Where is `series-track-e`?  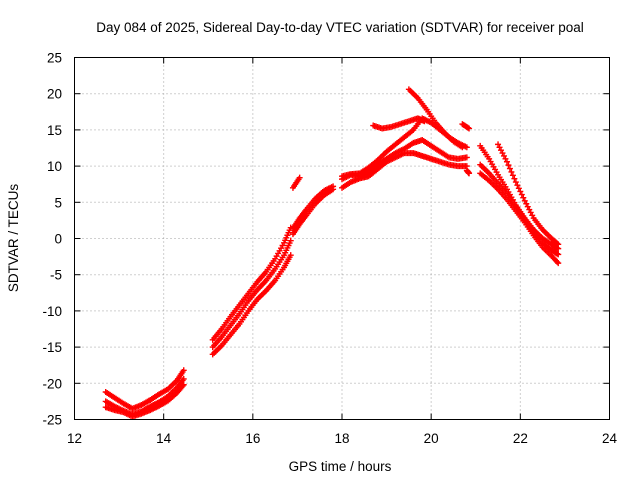
series-track-e is located at coordinates (251, 294).